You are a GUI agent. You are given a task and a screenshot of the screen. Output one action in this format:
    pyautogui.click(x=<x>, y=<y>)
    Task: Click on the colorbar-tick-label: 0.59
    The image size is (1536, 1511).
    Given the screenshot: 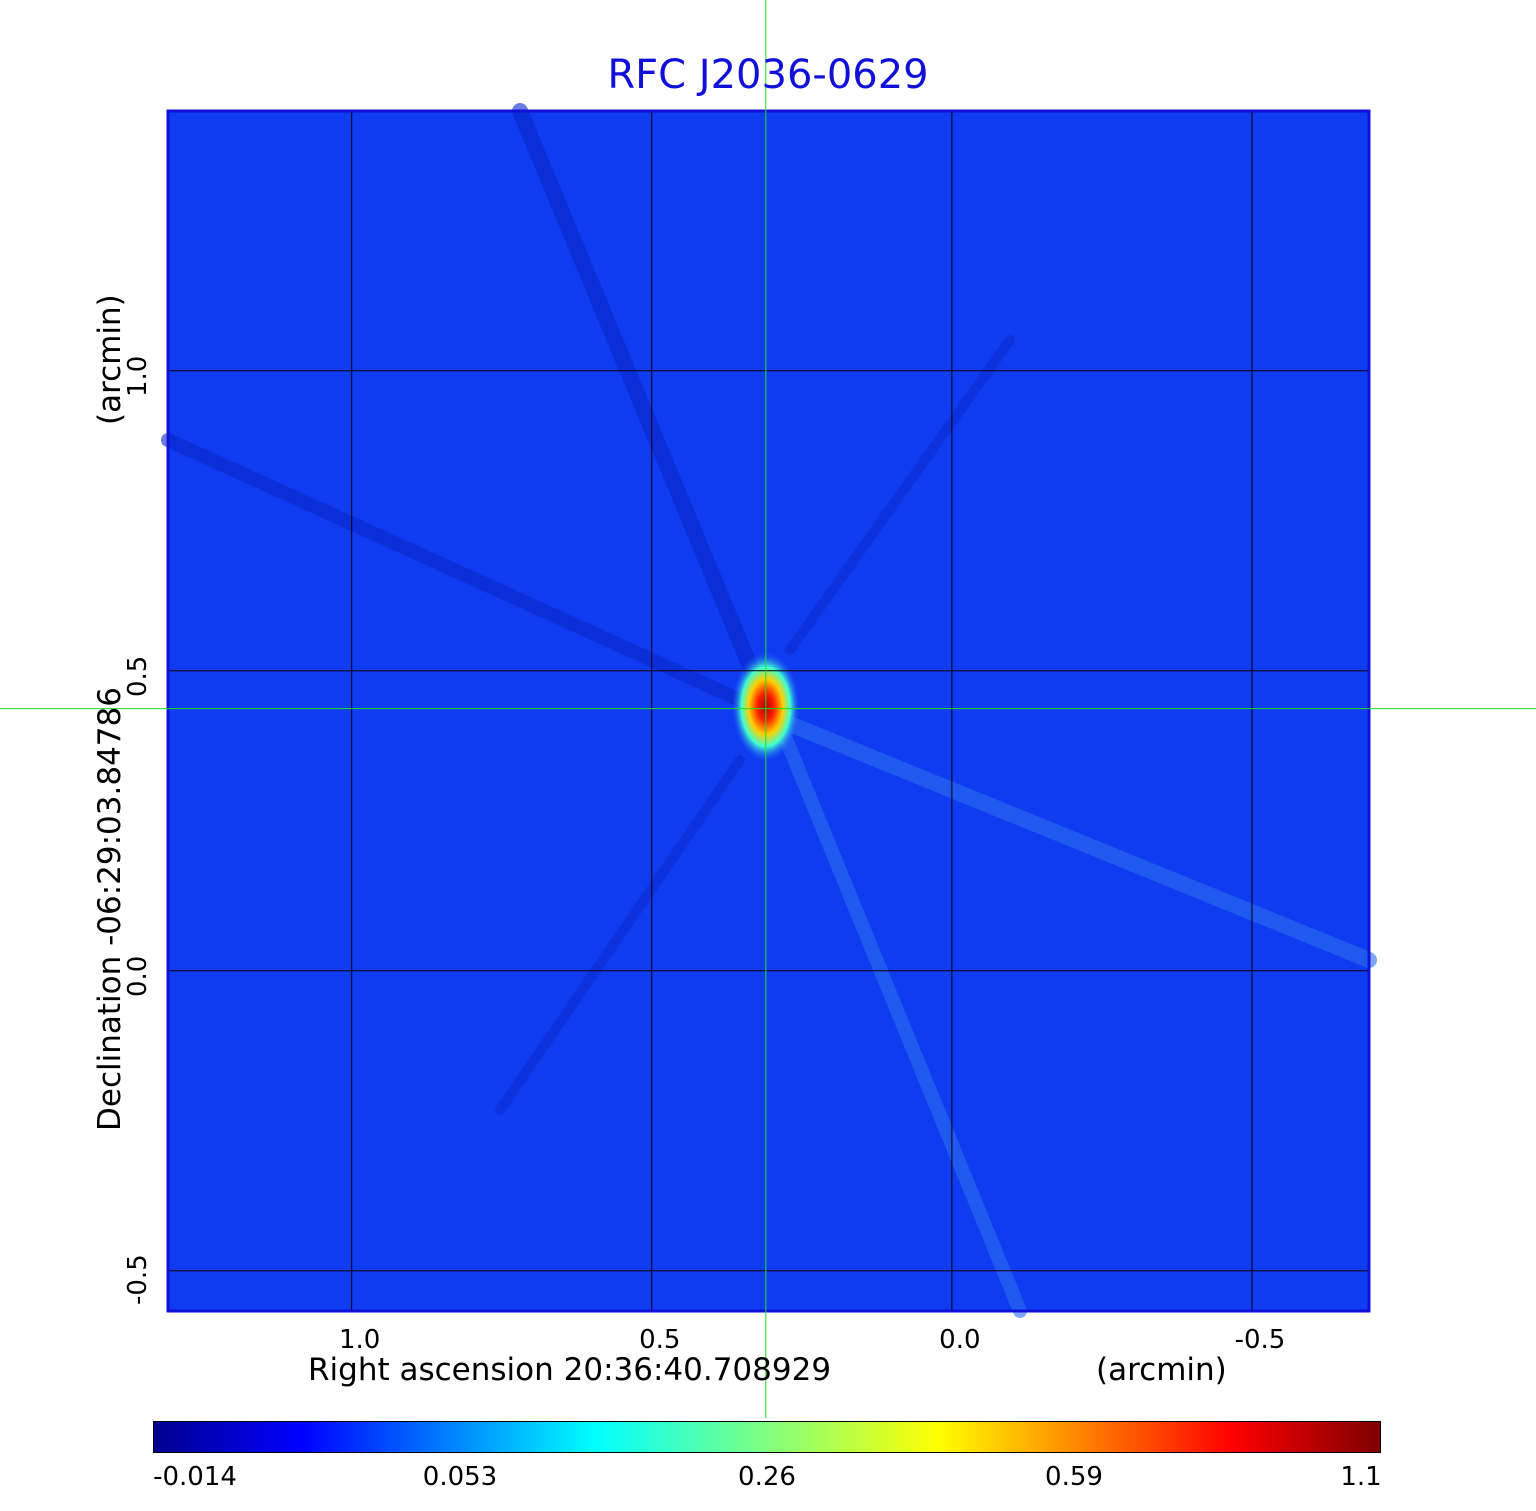 What is the action you would take?
    pyautogui.click(x=1074, y=1477)
    